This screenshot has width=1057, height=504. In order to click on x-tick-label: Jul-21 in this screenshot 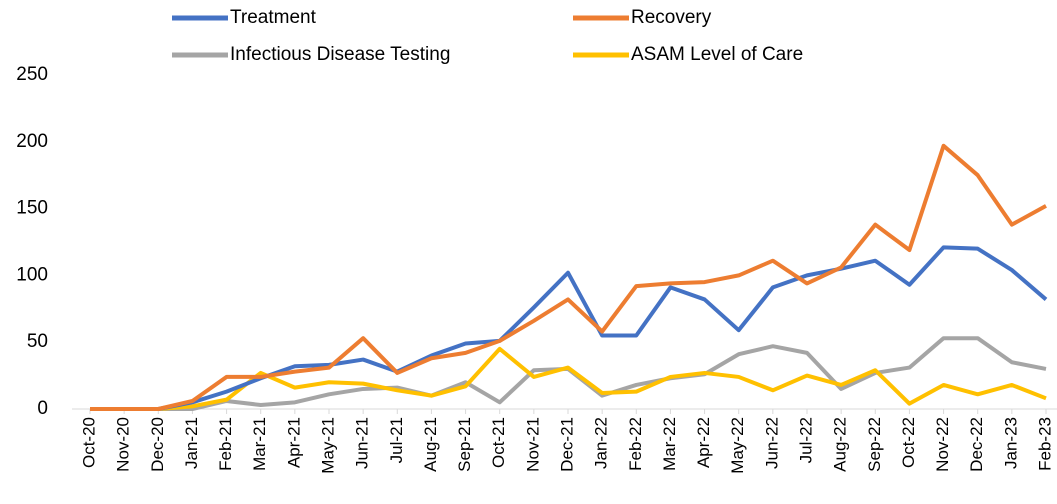, I will do `click(396, 440)`.